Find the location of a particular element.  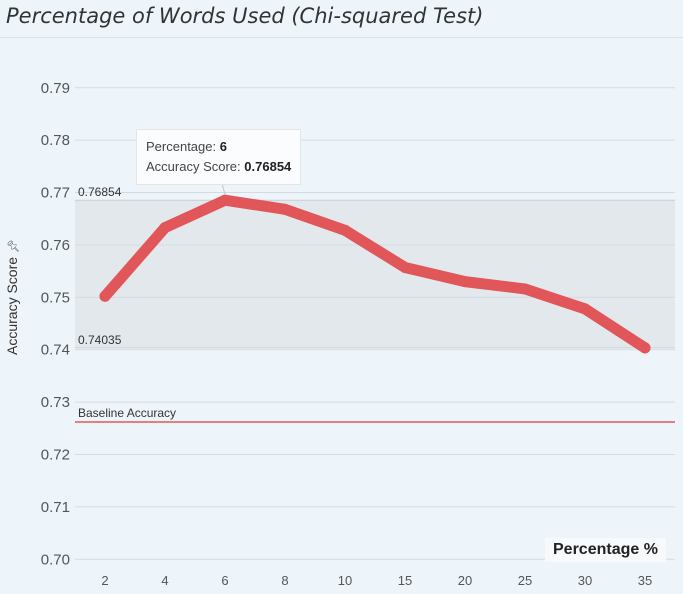

y-tick-label: 0.70 is located at coordinates (55, 559).